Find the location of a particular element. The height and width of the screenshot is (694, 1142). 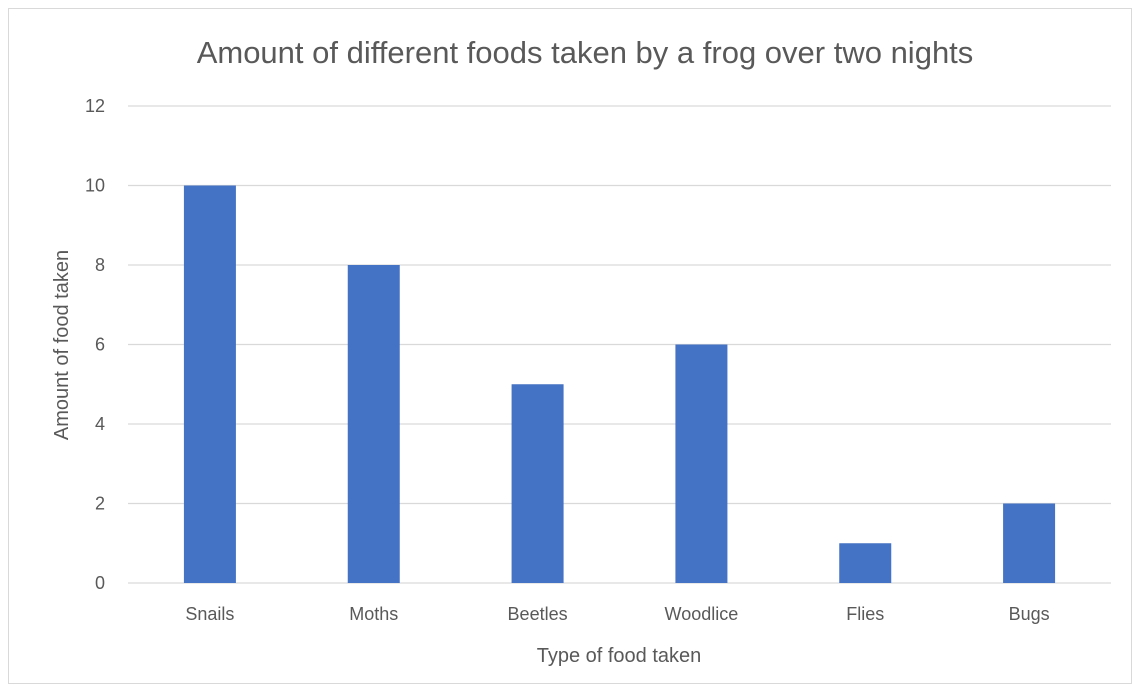

x-axis-ticks: Snails Moths Beetles Woodlice Flies Bugs is located at coordinates (617, 614).